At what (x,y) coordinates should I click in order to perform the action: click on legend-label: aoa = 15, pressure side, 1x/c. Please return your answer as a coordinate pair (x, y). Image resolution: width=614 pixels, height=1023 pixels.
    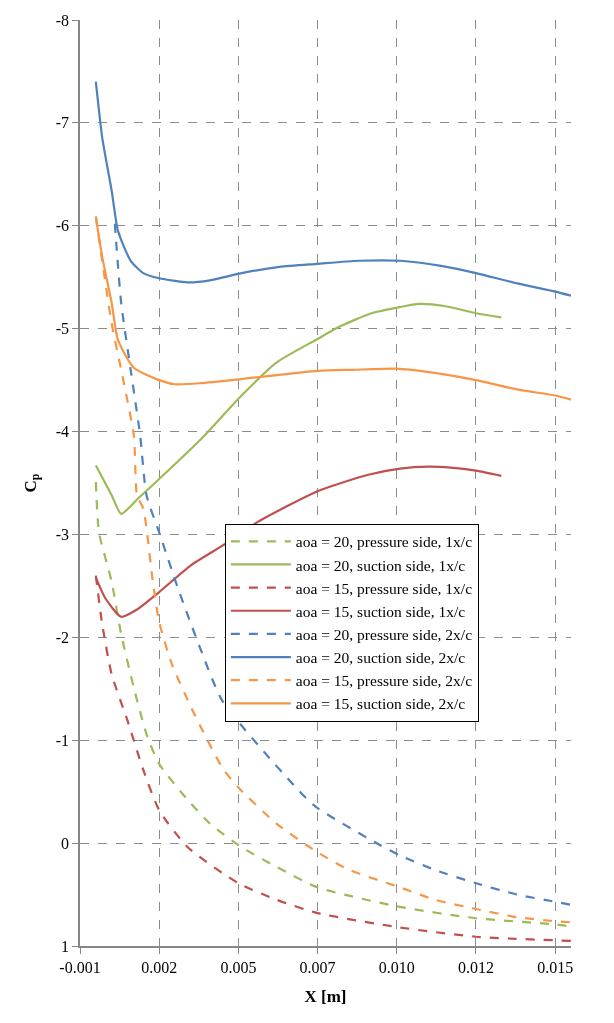
    Looking at the image, I should click on (384, 588).